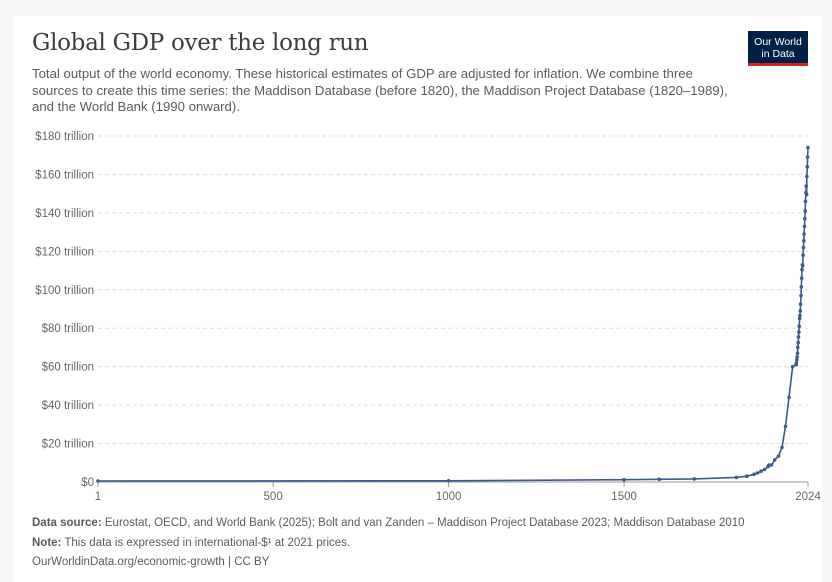 This screenshot has width=832, height=582. I want to click on y-tick-label: $40 trillion, so click(68, 406).